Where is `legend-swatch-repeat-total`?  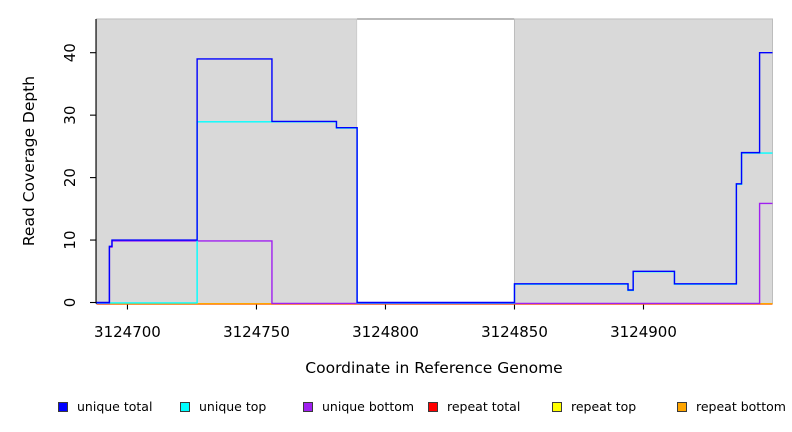 legend-swatch-repeat-total is located at coordinates (433, 406).